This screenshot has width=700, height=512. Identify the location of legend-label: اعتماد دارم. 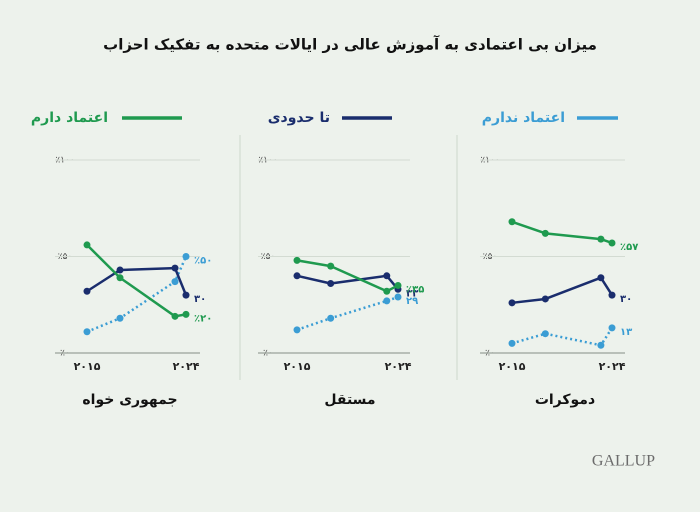
(69, 118).